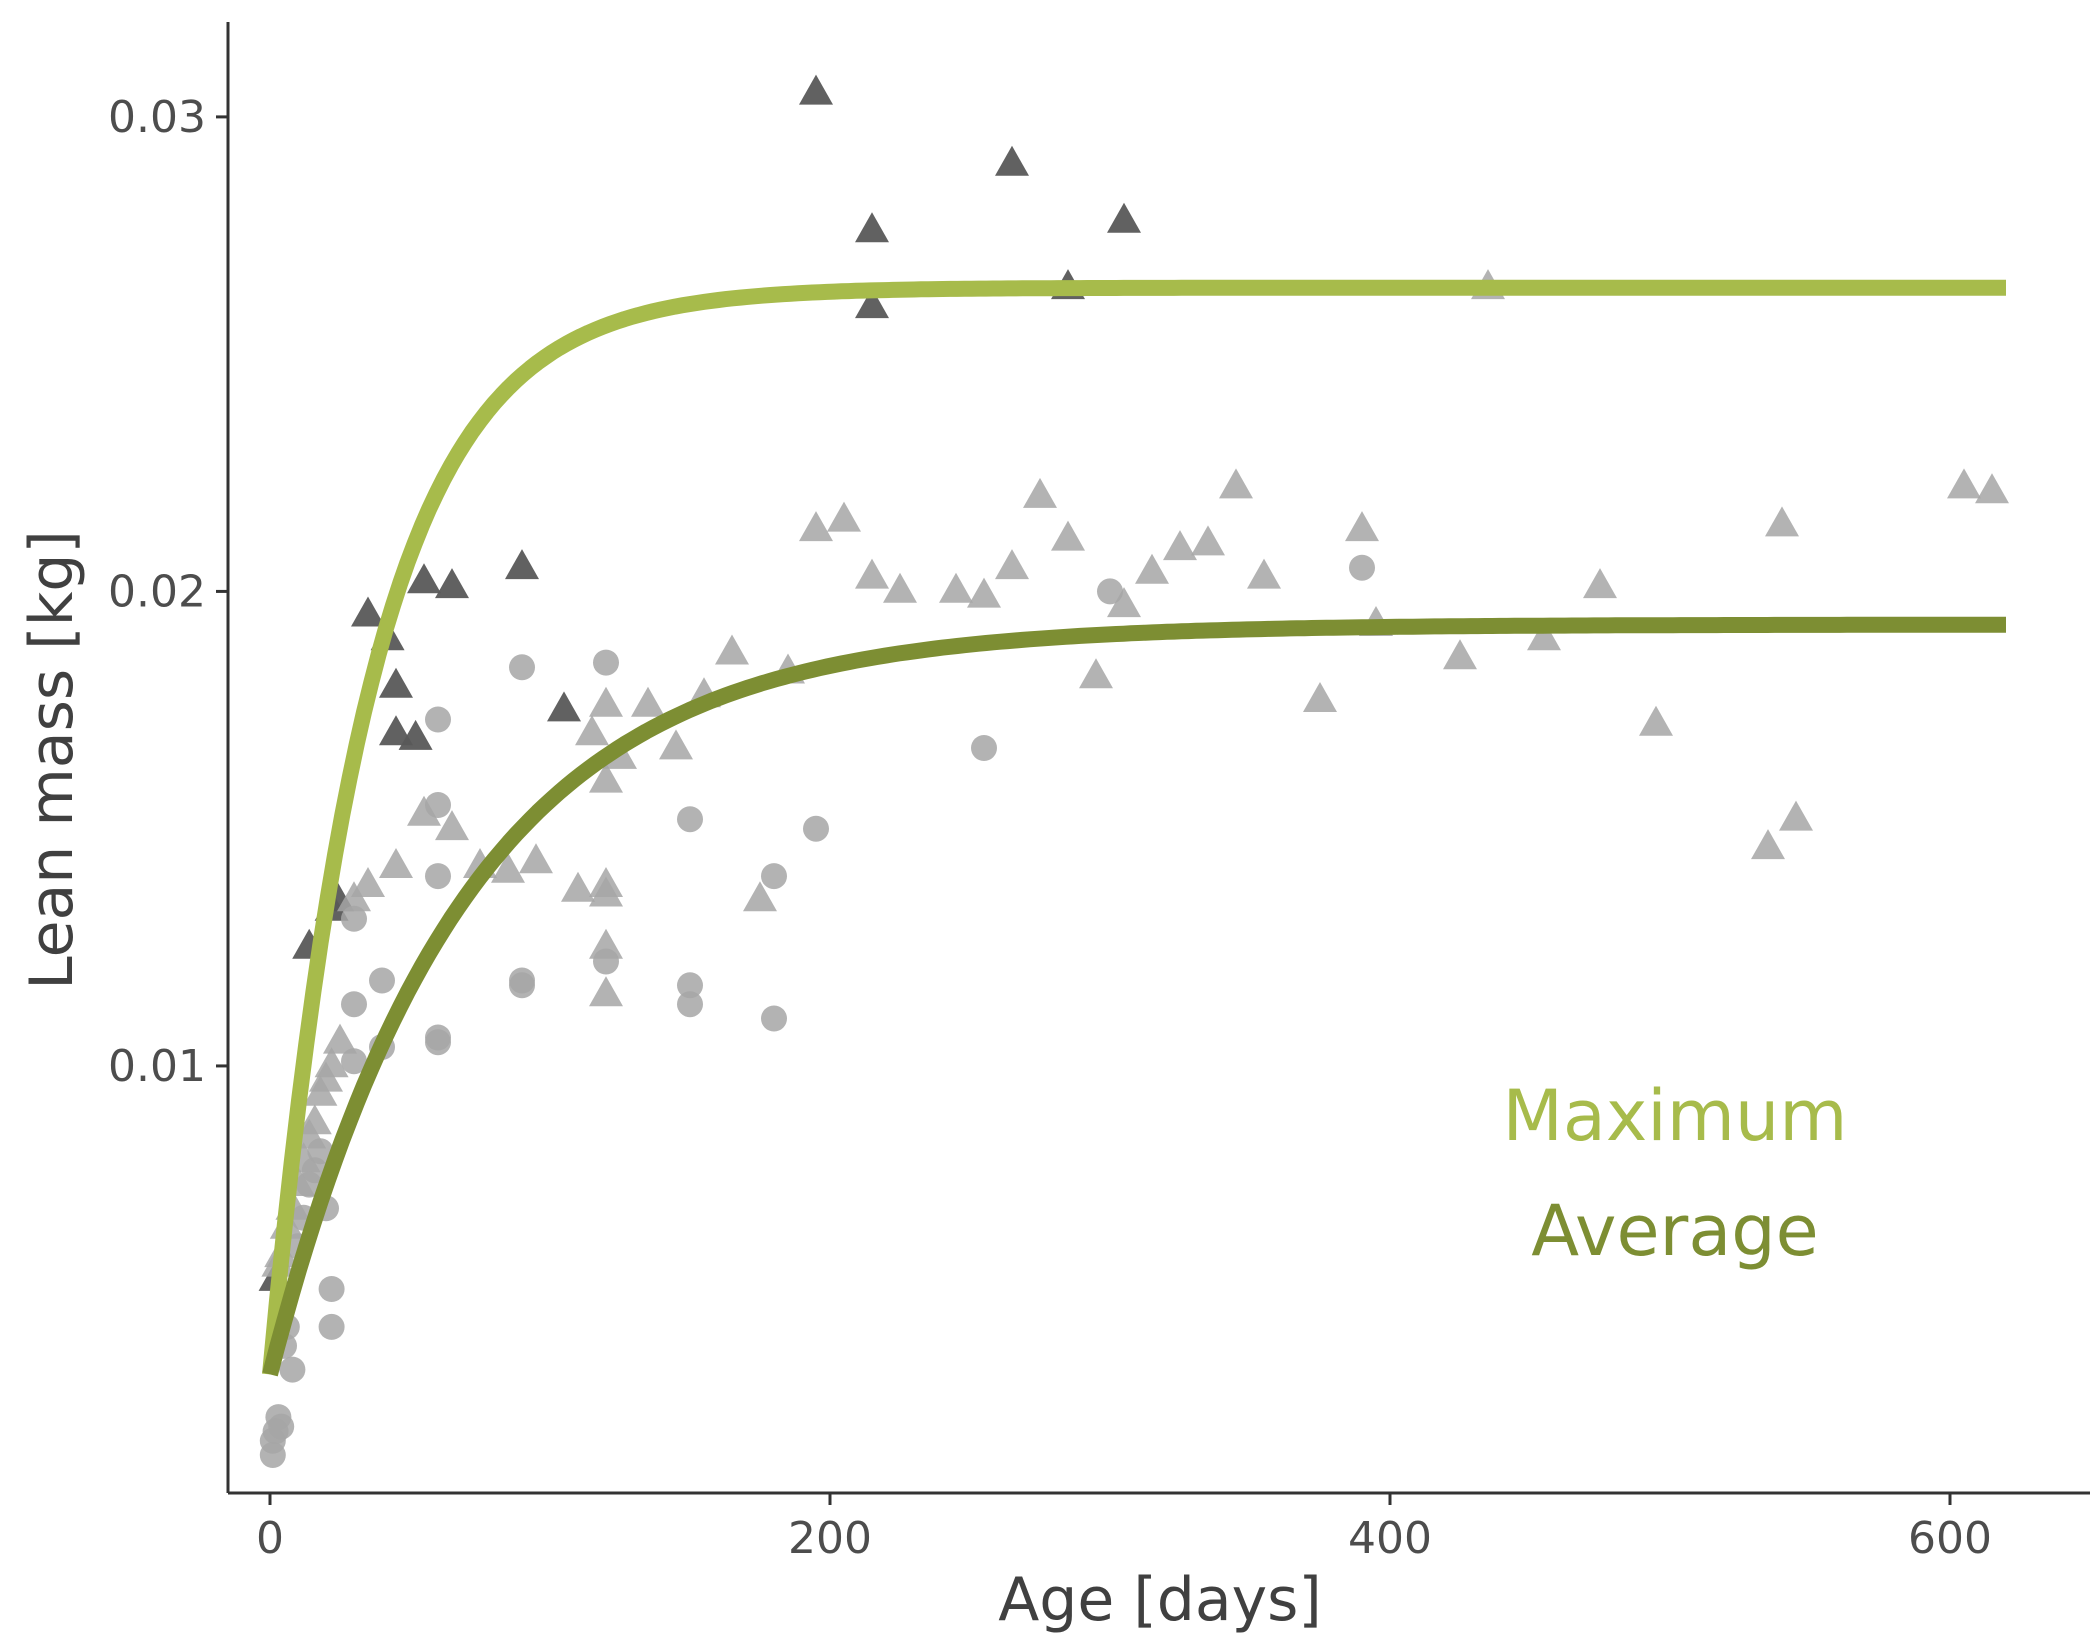  Describe the element at coordinates (270, 1538) in the screenshot. I see `x-tick-label: 0` at that location.